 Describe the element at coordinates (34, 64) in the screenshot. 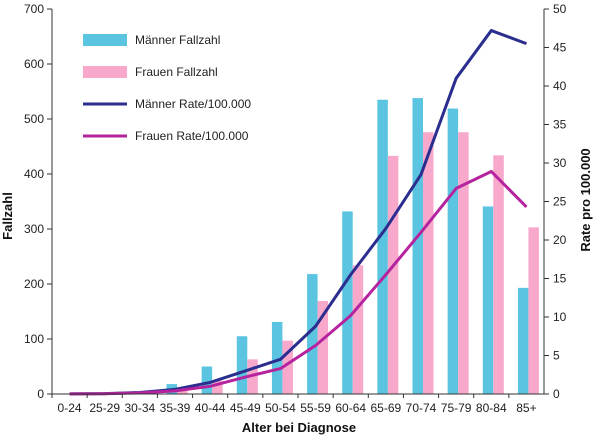

I see `y-tick-label-6: 600` at that location.